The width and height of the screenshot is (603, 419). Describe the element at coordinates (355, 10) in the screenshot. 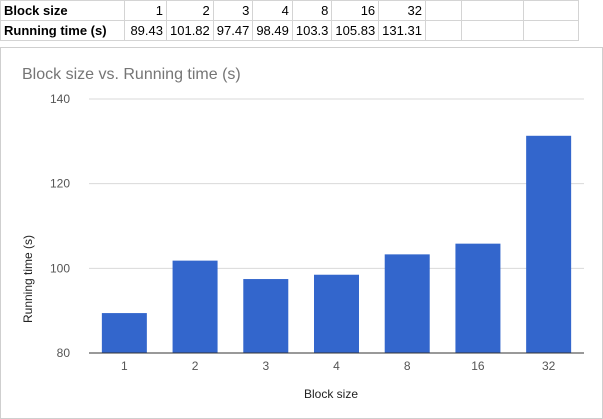

I see `table-cell: 16` at that location.